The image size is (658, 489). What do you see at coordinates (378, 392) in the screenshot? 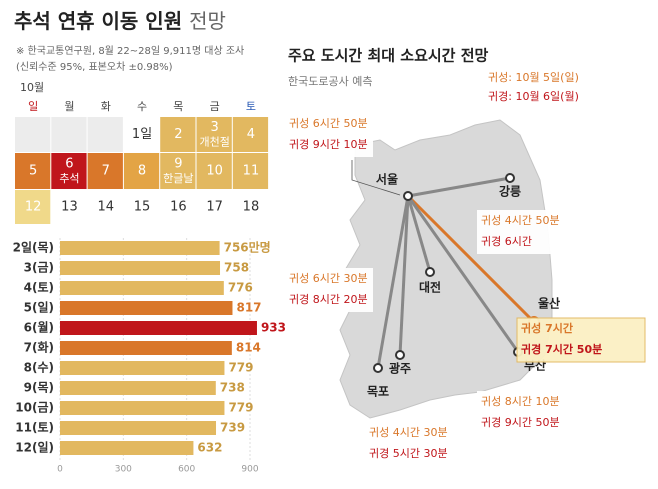
I see `city-label: 목포` at bounding box center [378, 392].